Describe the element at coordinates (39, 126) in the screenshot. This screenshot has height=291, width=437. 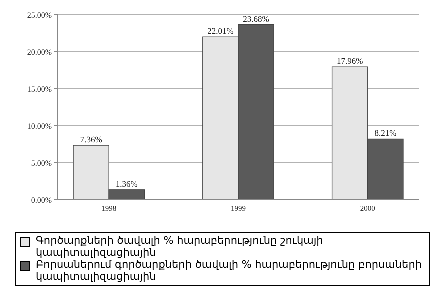
I see `y-tick-label: 10.00%` at that location.